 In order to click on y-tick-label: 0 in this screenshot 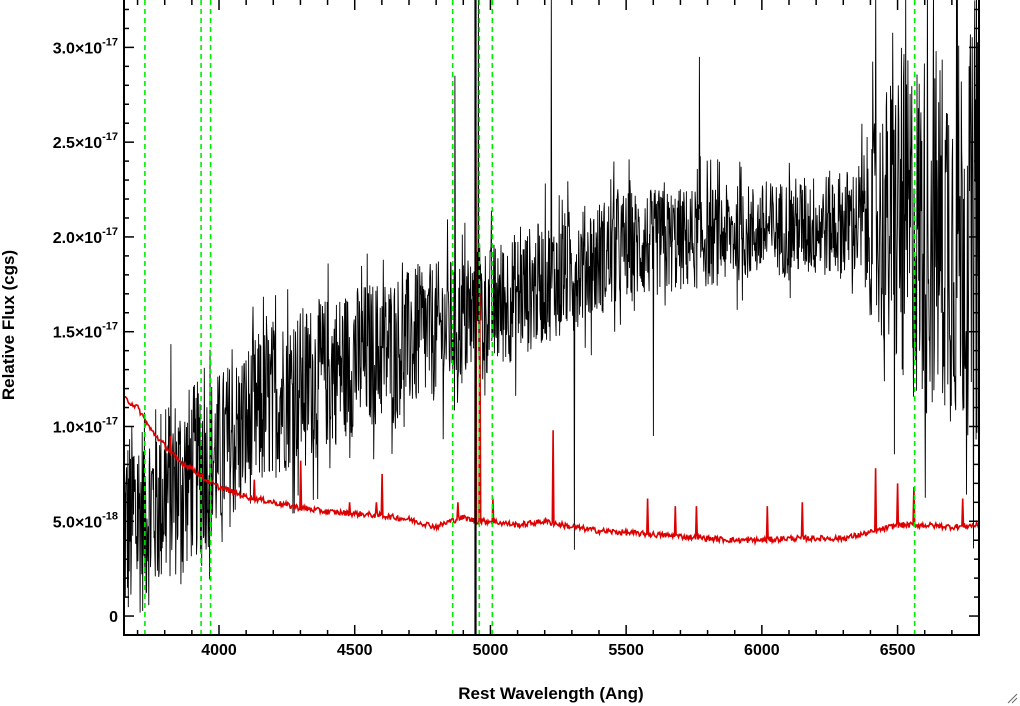, I will do `click(113, 617)`.